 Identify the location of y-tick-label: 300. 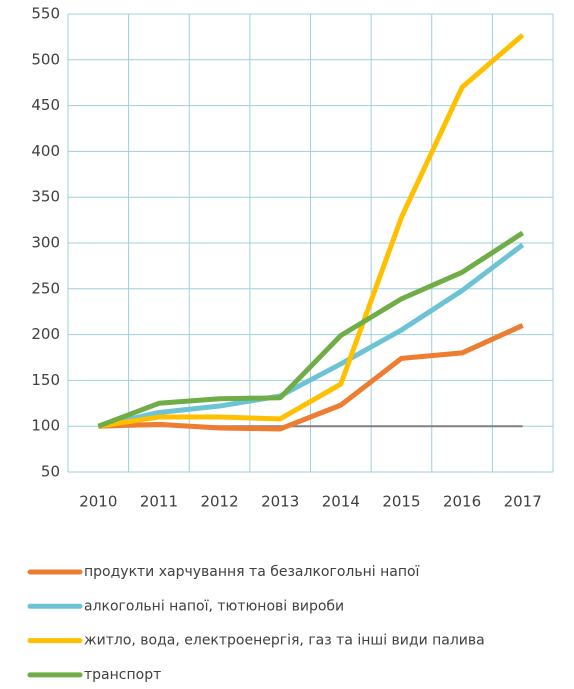
(45, 243).